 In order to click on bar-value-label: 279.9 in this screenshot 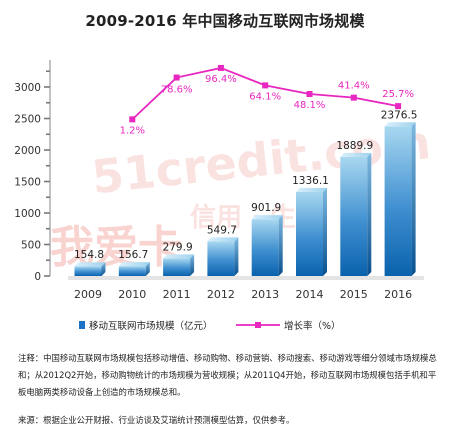, I will do `click(178, 247)`.